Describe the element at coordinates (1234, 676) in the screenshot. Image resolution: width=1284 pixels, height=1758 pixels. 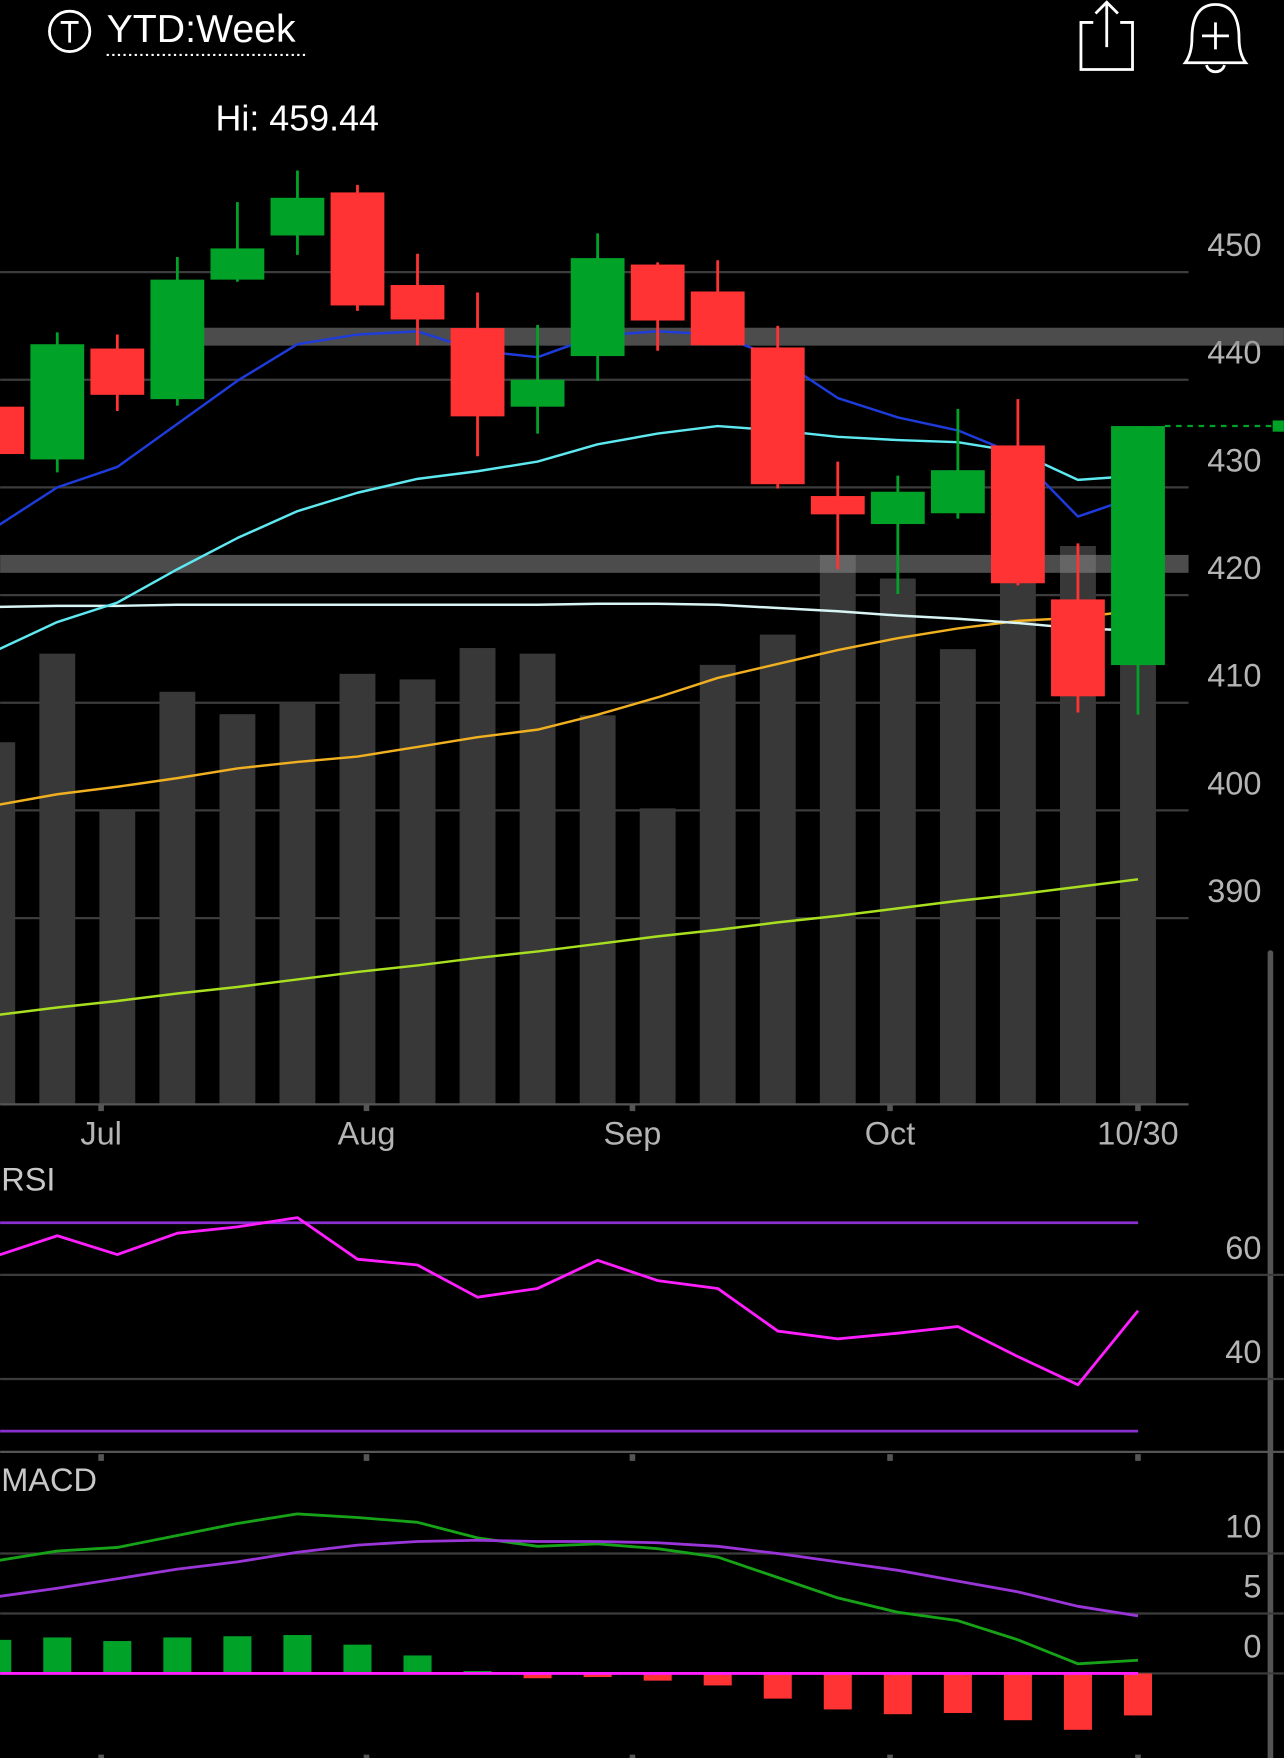
I see `y-tick-label: 410` at that location.